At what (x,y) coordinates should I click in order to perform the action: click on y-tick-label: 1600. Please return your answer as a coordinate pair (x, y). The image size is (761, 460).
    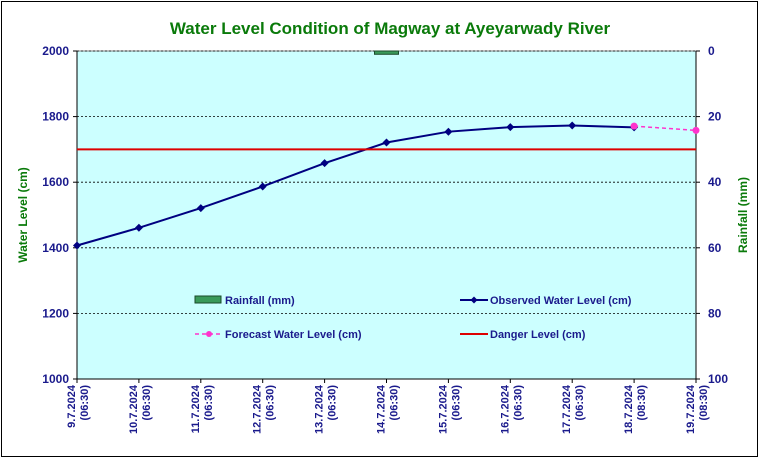
    Looking at the image, I should click on (55, 182).